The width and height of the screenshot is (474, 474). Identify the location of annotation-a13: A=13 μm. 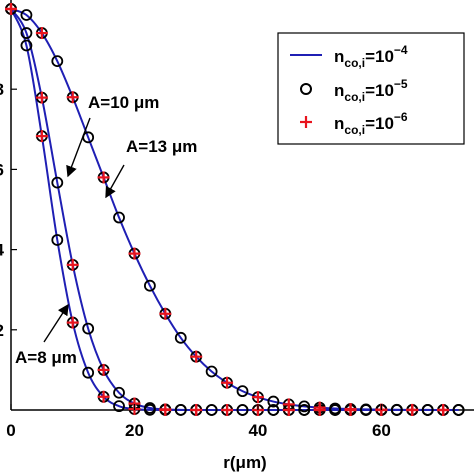
(161, 146).